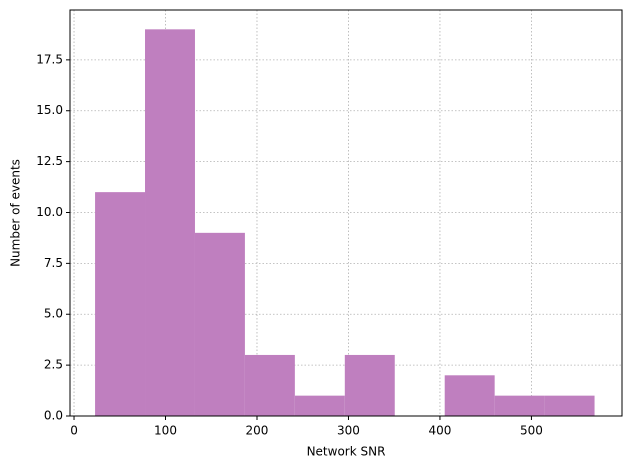 The height and width of the screenshot is (470, 630). What do you see at coordinates (49, 212) in the screenshot?
I see `y-tick-label: 10.0` at bounding box center [49, 212].